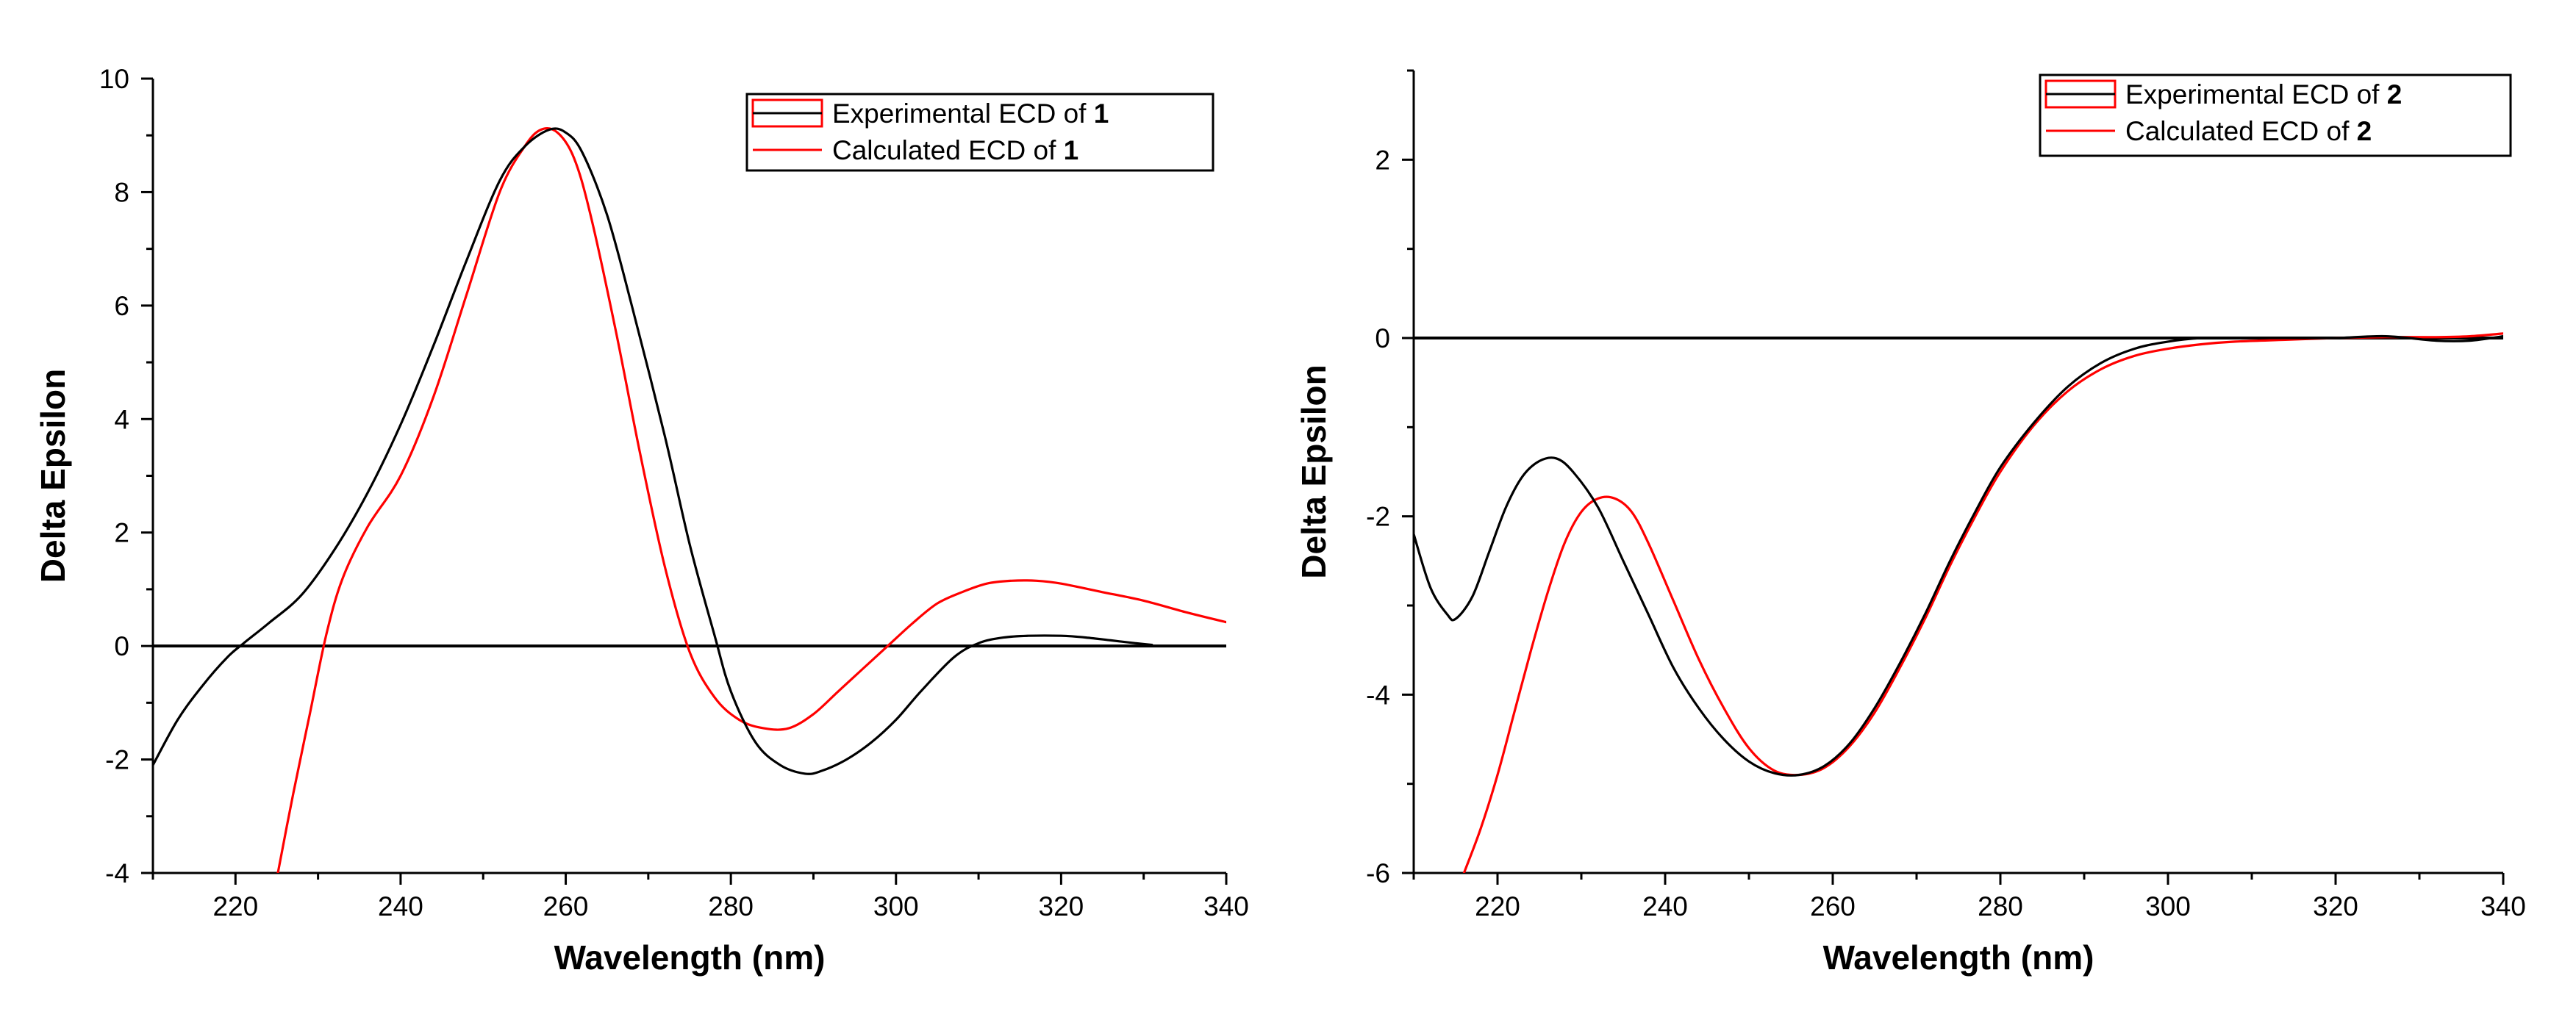 This screenshot has width=2576, height=1017. I want to click on legend-label-experimental: Experimental ECD of 2, so click(2263, 94).